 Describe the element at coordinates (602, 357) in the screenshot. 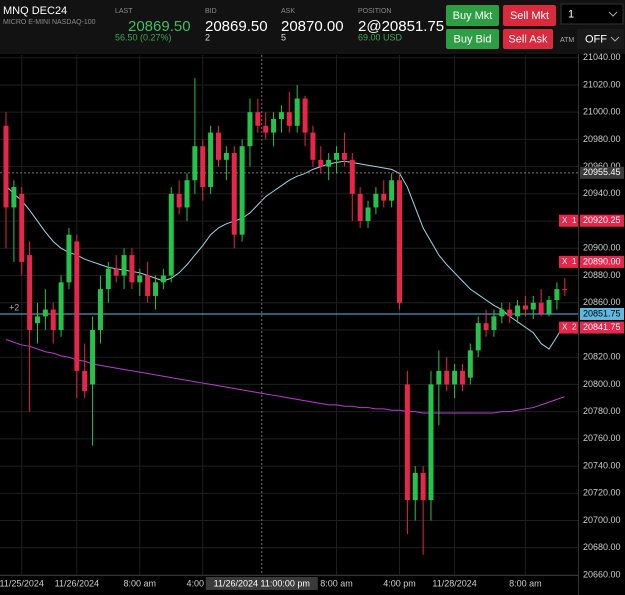

I see `y-tick-label: 20820.00` at that location.